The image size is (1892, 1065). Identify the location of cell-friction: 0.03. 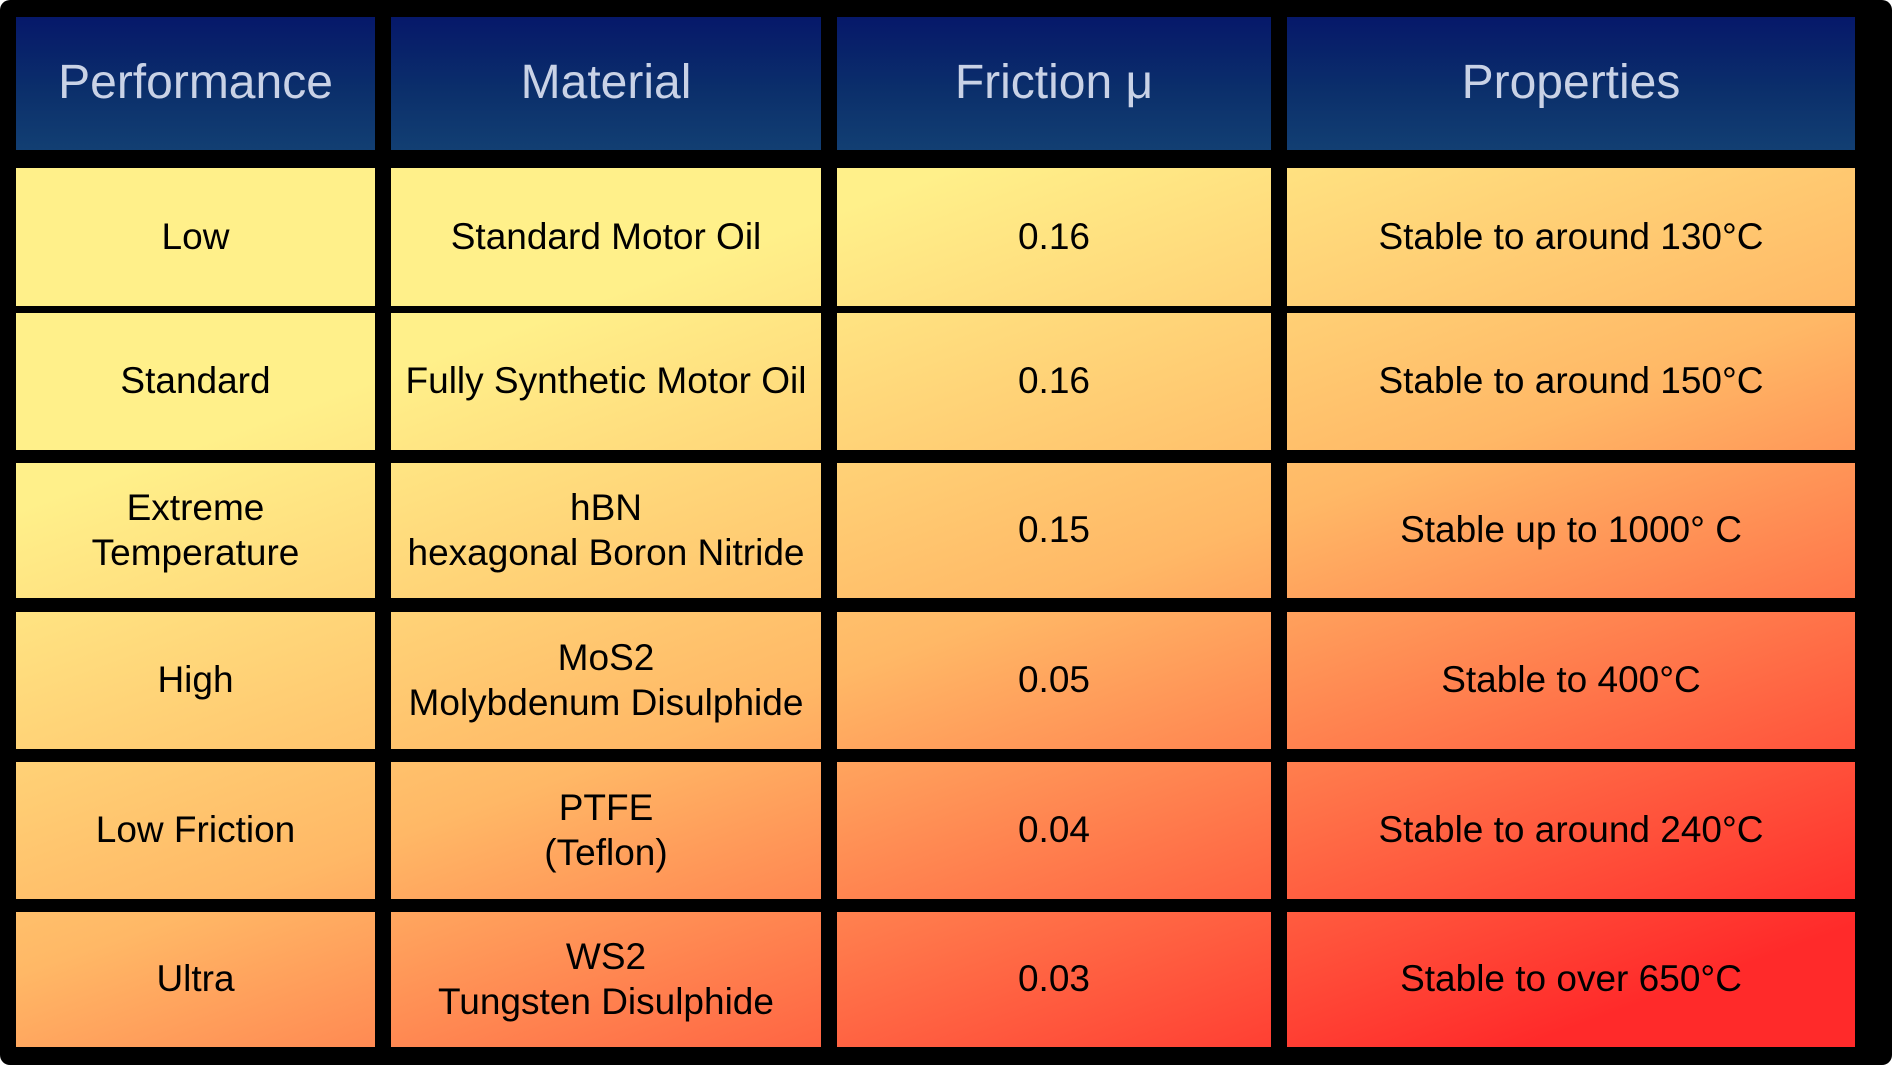
(1054, 979).